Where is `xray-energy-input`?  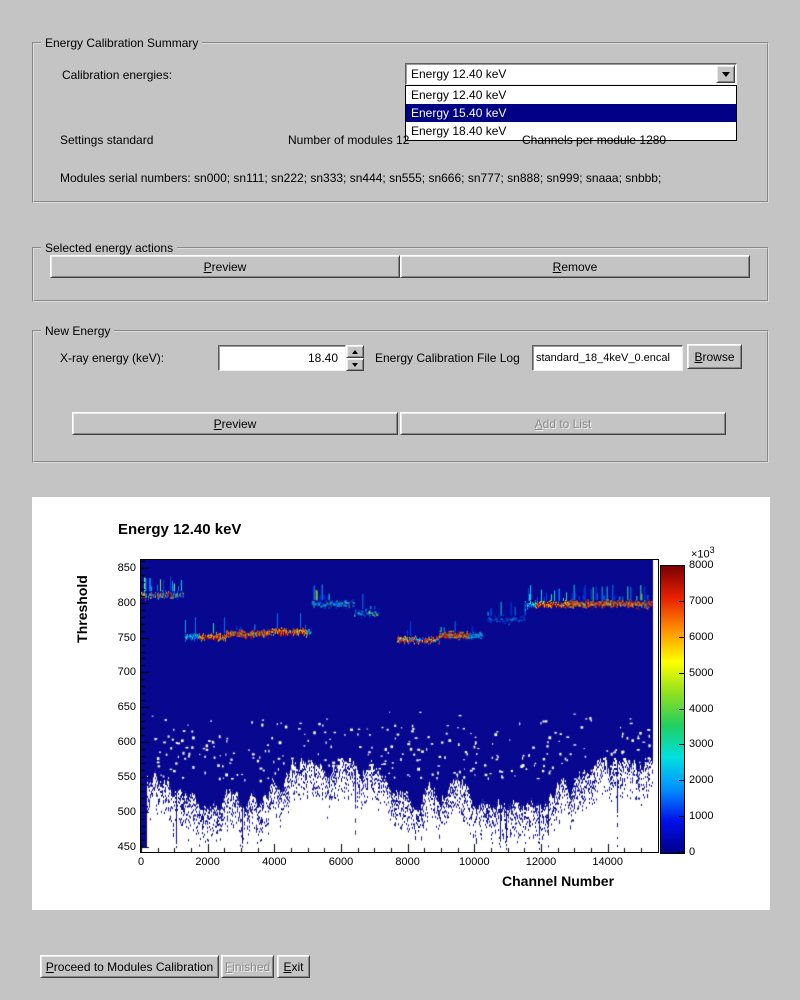 xray-energy-input is located at coordinates (282, 358).